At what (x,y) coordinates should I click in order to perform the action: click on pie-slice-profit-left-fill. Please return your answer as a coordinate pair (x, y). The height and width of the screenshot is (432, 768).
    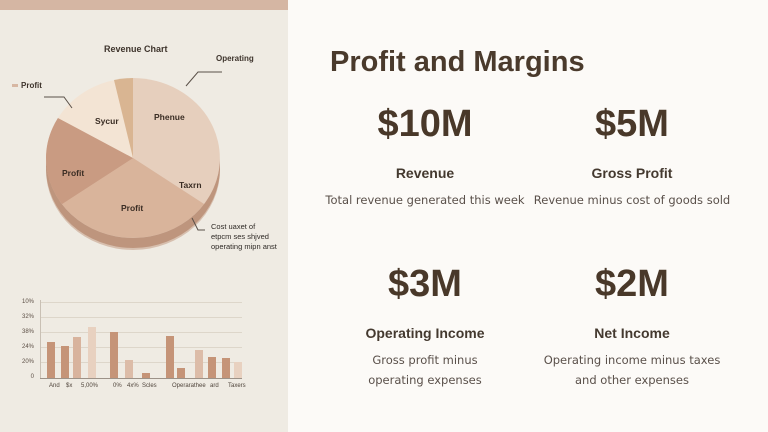
    Looking at the image, I should click on (89, 161).